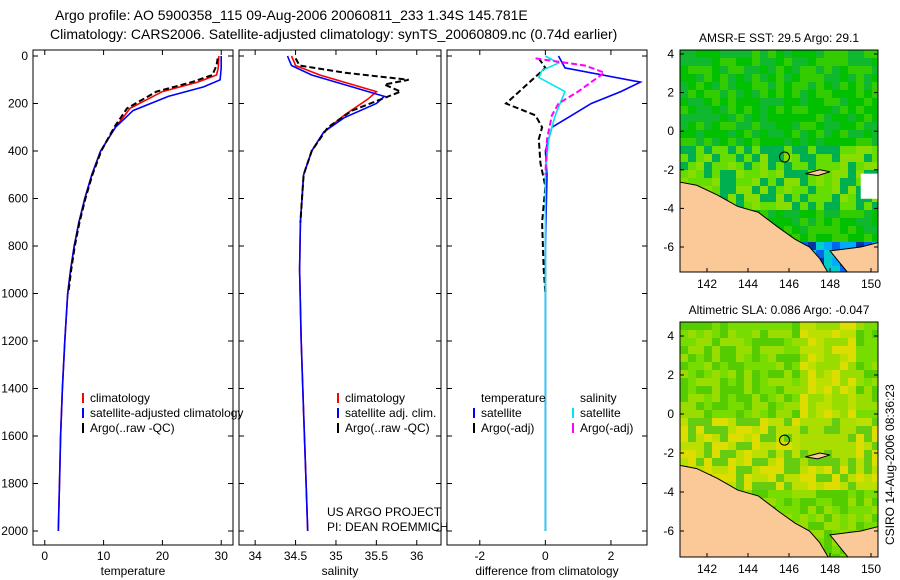 Image resolution: width=900 pixels, height=580 pixels. I want to click on map-x-tick-label: 150, so click(871, 284).